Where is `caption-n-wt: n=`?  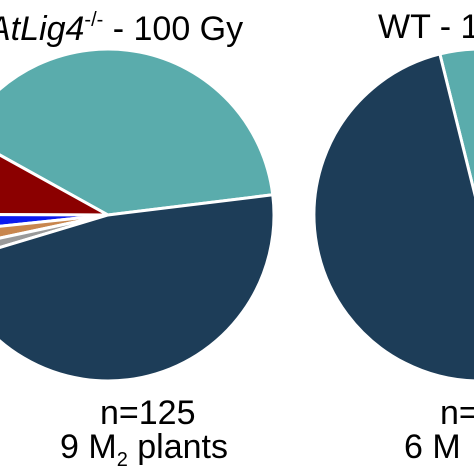 caption-n-wt: n= is located at coordinates (457, 413).